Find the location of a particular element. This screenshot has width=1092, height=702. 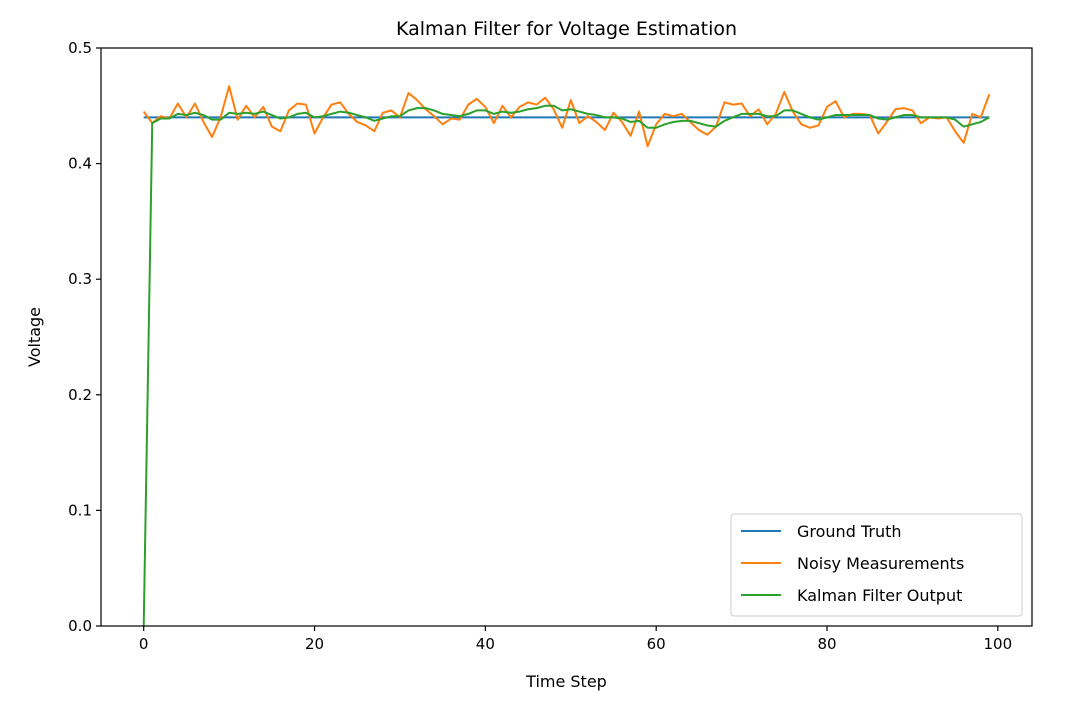

y-axis-title: Voltage is located at coordinates (34, 337).